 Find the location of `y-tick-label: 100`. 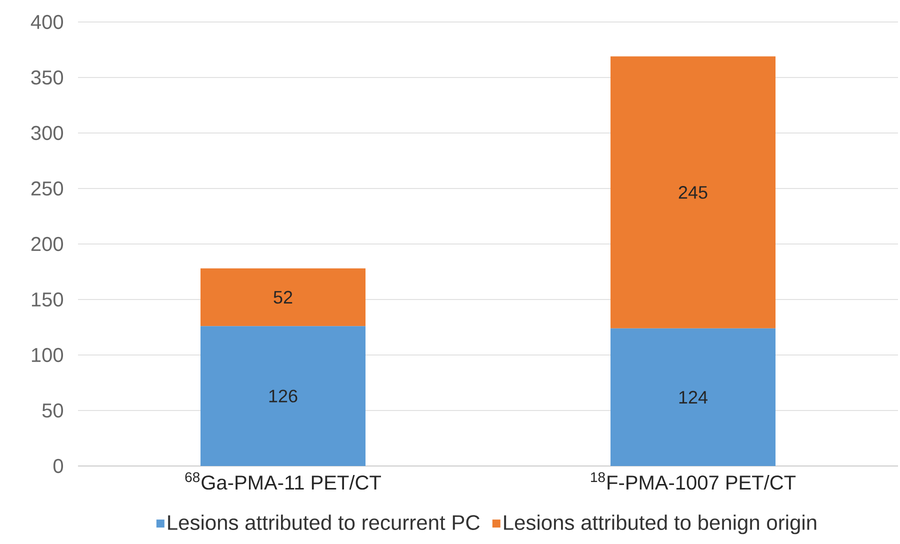

y-tick-label: 100 is located at coordinates (48, 355).